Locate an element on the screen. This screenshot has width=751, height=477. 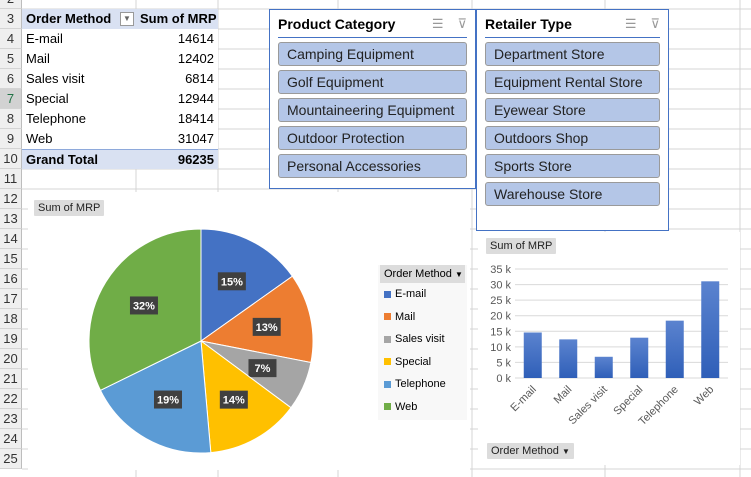
bar-axis-field-button: Order Method ▼ is located at coordinates (530, 451).